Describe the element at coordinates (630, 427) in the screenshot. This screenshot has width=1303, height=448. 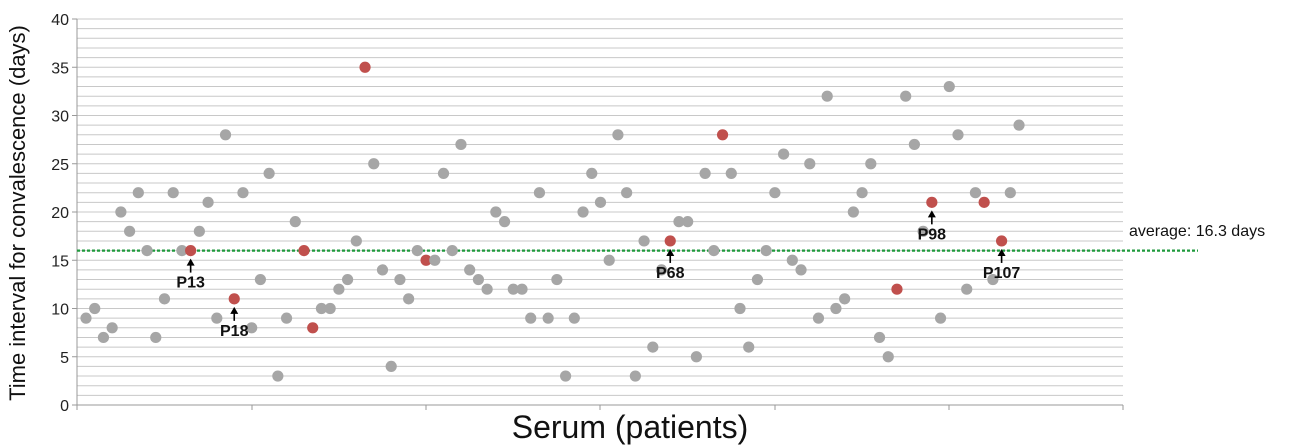
I see `x-axis-title: Serum (patients)` at that location.